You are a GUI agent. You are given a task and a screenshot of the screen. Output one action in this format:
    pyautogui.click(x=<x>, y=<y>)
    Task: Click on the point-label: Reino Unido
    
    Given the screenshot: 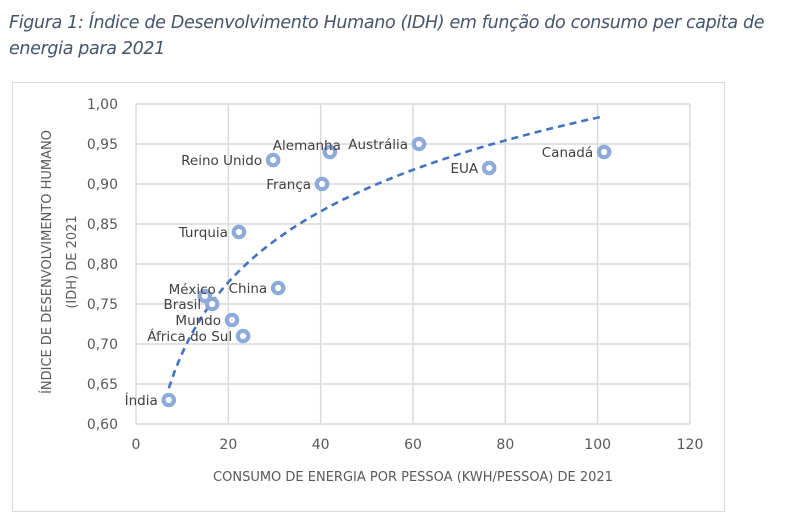 What is the action you would take?
    pyautogui.click(x=221, y=161)
    